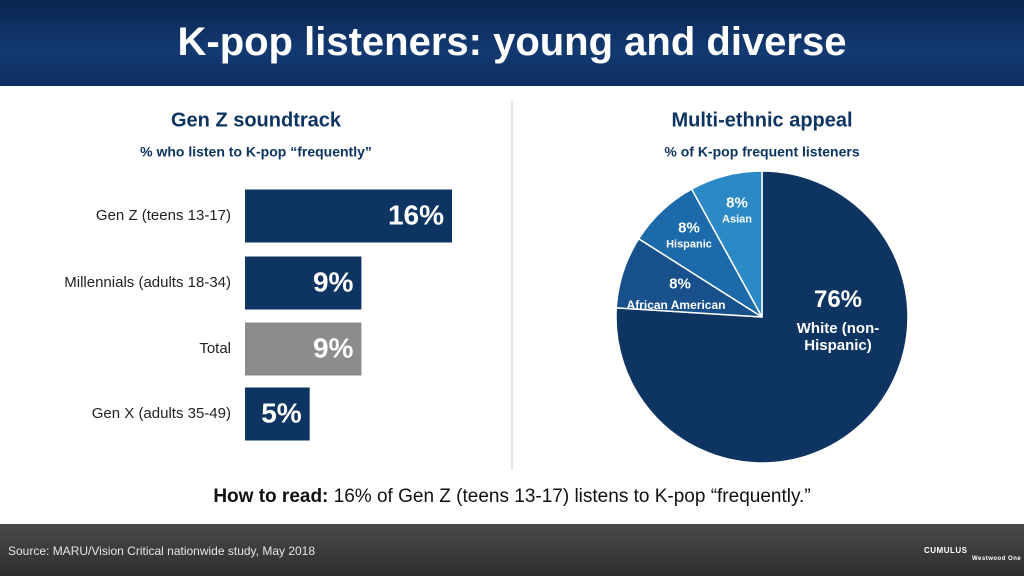  I want to click on value-label: 16%, so click(416, 214).